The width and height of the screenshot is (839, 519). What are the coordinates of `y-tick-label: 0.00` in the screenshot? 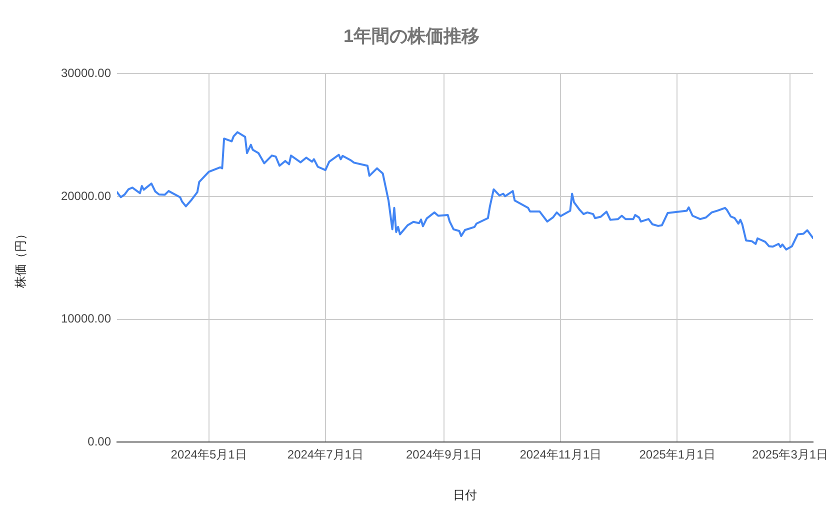 It's located at (100, 441).